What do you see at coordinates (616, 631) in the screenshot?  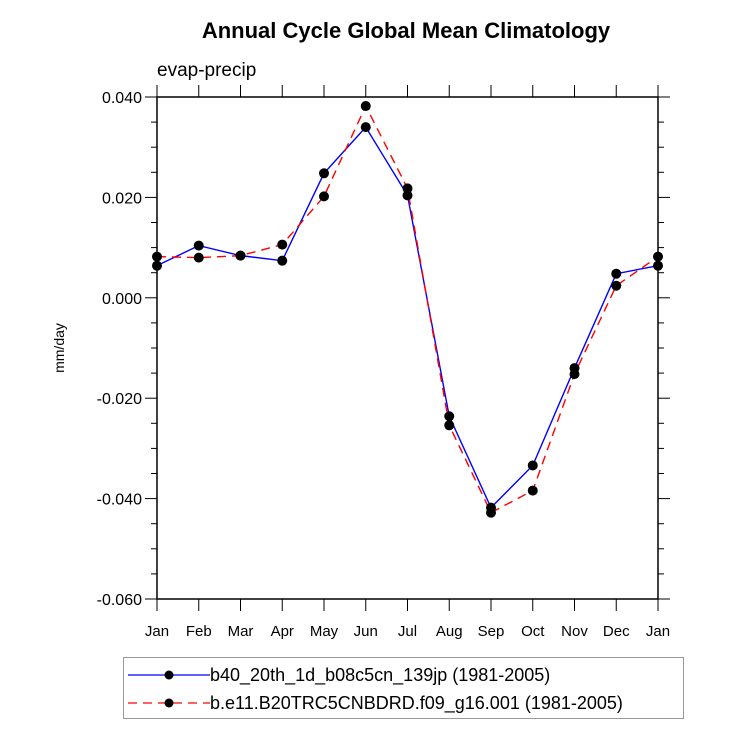 I see `x-tick-label: Dec` at bounding box center [616, 631].